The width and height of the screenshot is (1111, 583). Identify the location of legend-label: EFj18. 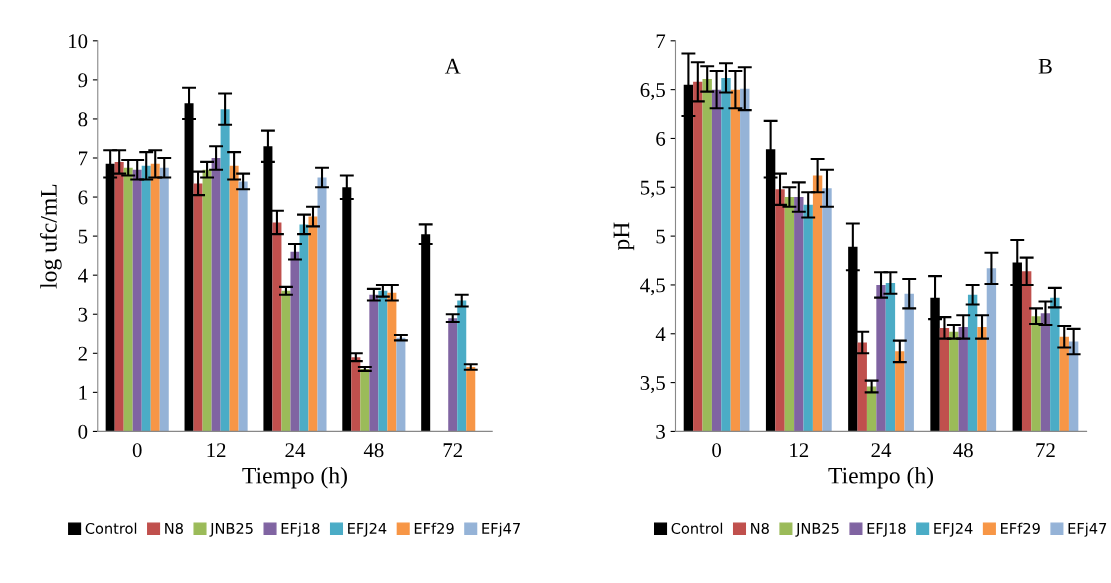
(300, 529).